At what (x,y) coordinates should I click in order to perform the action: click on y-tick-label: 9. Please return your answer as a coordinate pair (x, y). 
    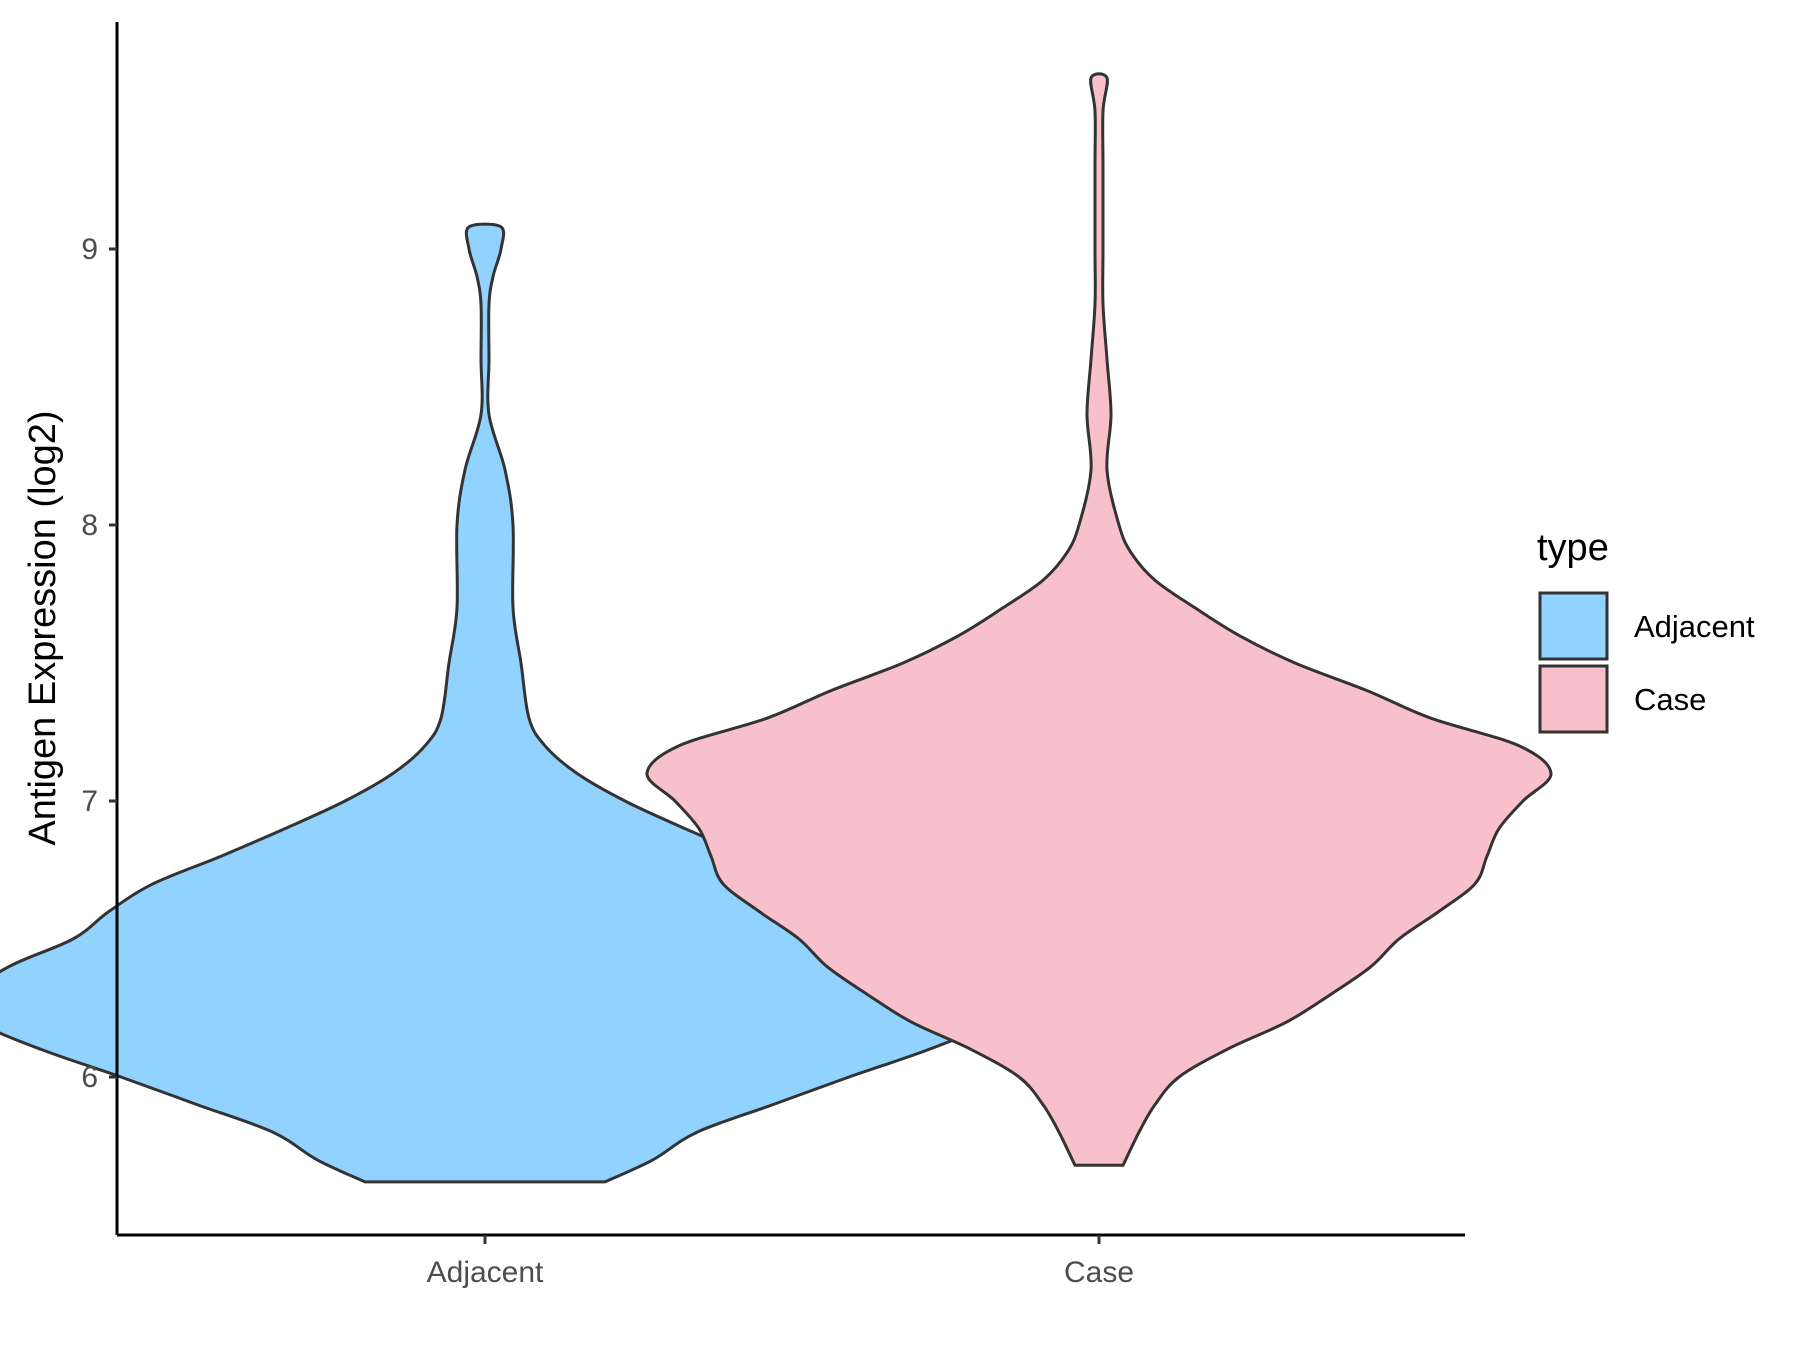
    Looking at the image, I should click on (89, 249).